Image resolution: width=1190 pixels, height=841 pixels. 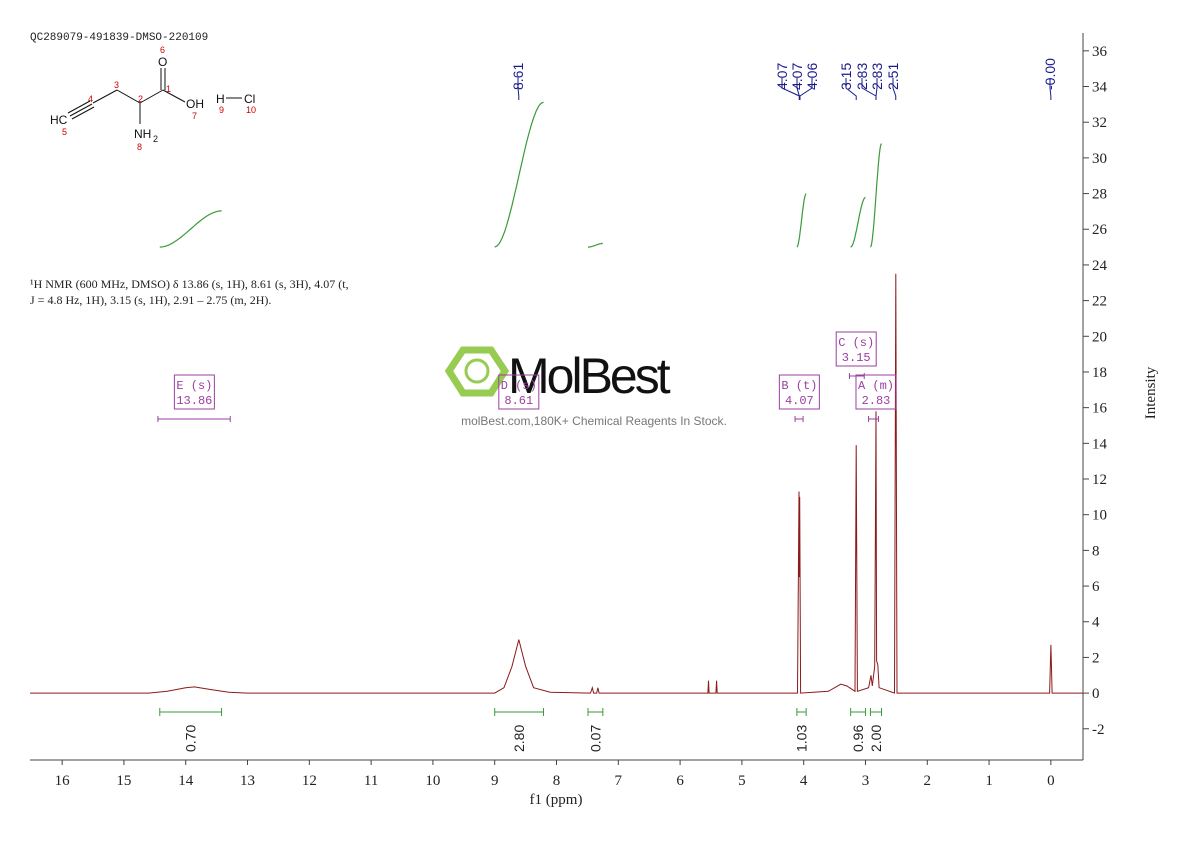 I want to click on y-tick-label: 34, so click(x=1100, y=88).